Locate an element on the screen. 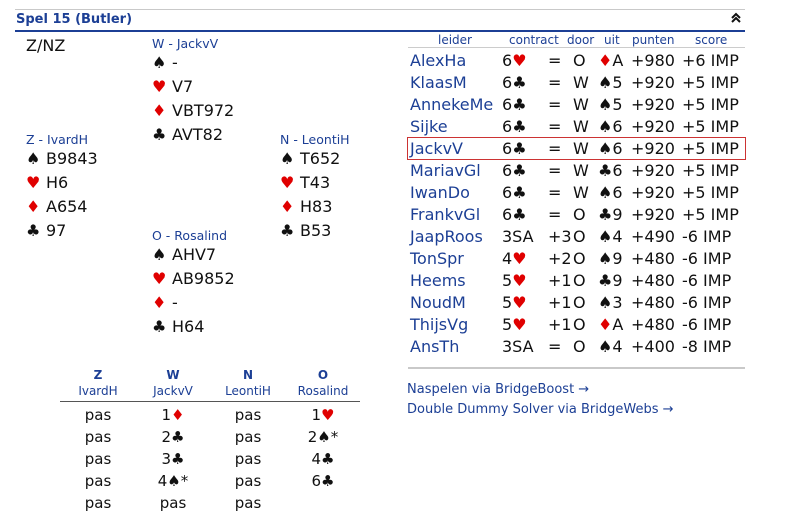  highlighted-row-outline is located at coordinates (576, 148).